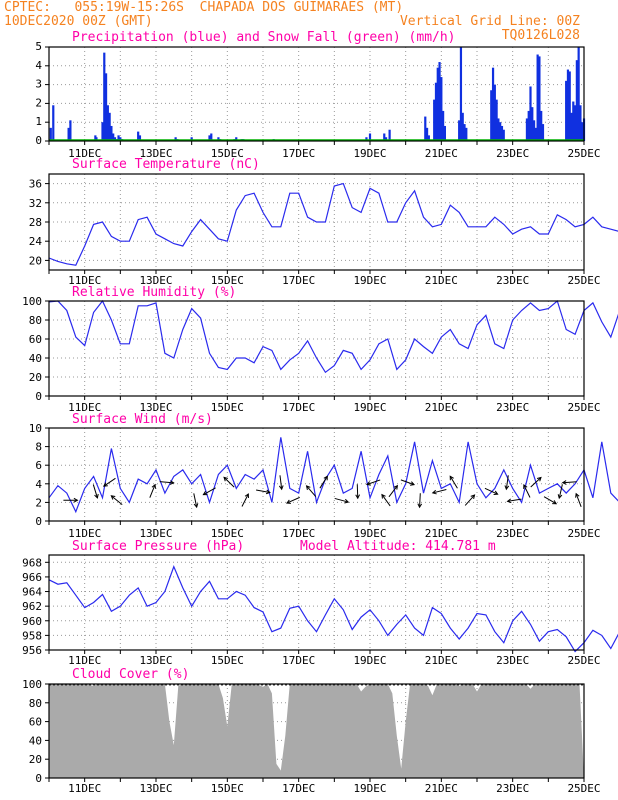 The width and height of the screenshot is (618, 800). Describe the element at coordinates (316, 474) in the screenshot. I see `wind-frame` at that location.